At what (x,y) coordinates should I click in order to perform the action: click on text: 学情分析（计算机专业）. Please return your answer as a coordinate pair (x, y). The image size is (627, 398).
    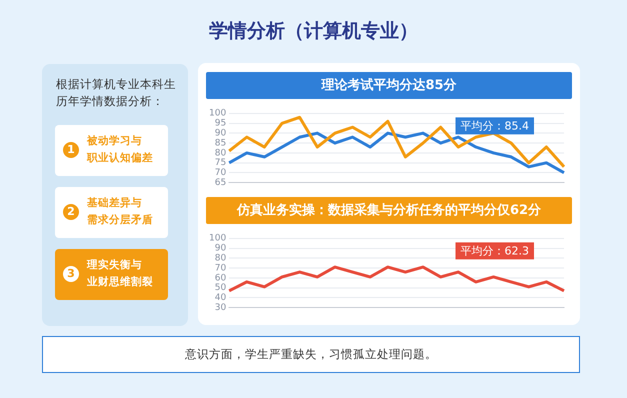
    Looking at the image, I should click on (313, 31).